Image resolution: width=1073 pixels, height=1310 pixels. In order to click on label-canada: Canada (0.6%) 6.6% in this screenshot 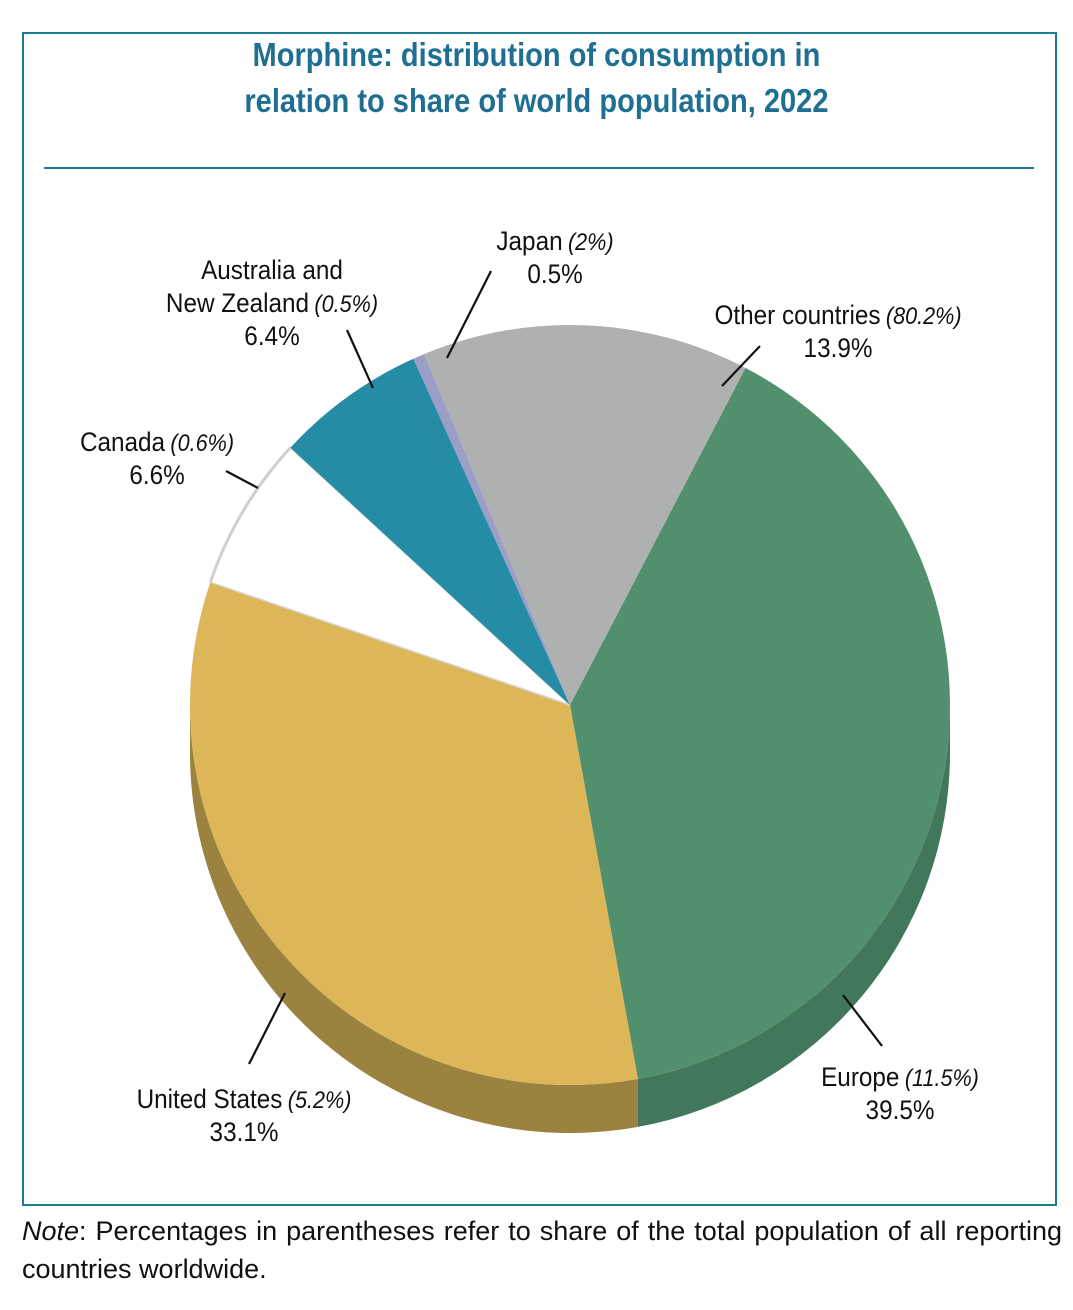, I will do `click(157, 459)`.